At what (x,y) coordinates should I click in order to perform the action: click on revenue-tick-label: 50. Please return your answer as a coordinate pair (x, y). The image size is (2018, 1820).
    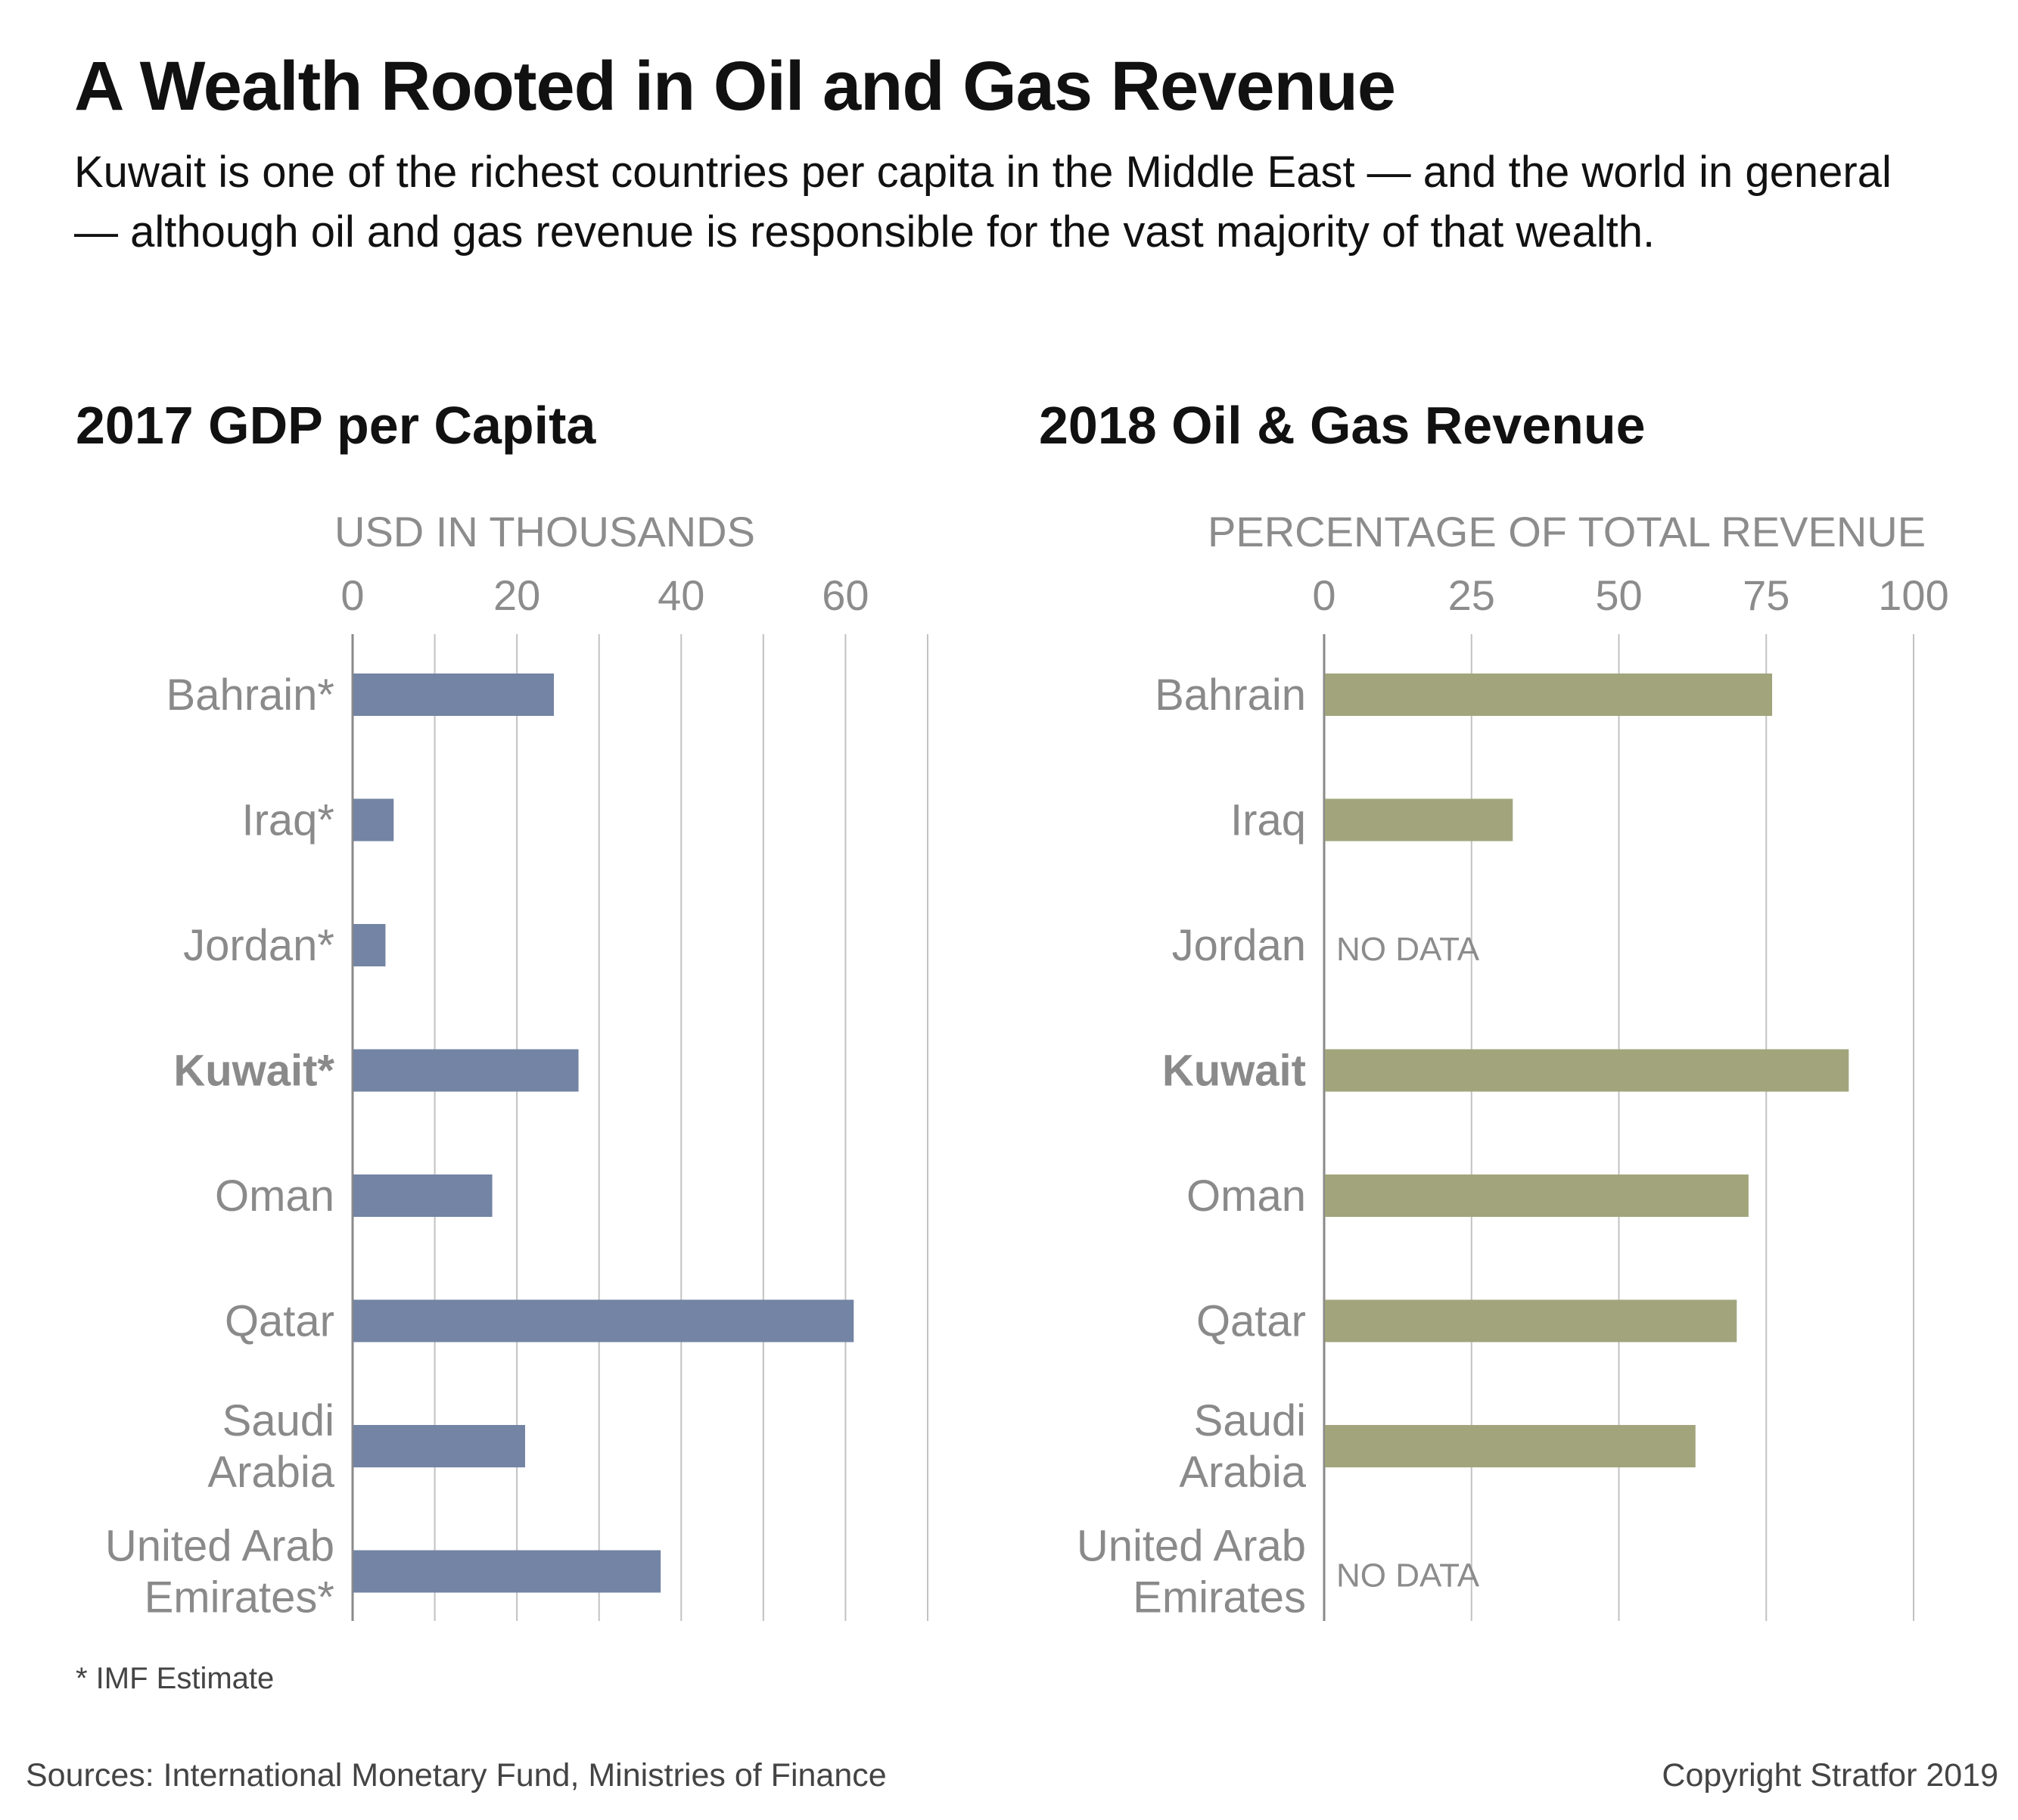
    Looking at the image, I should click on (1618, 595).